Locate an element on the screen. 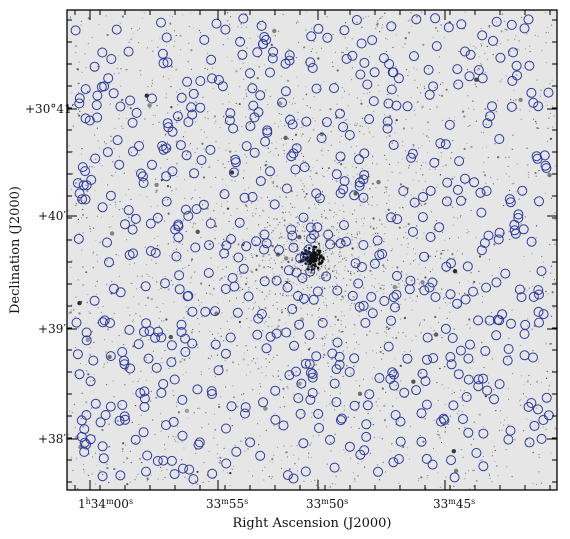 This screenshot has width=570, height=539. cluster-core-star is located at coordinates (315, 256).